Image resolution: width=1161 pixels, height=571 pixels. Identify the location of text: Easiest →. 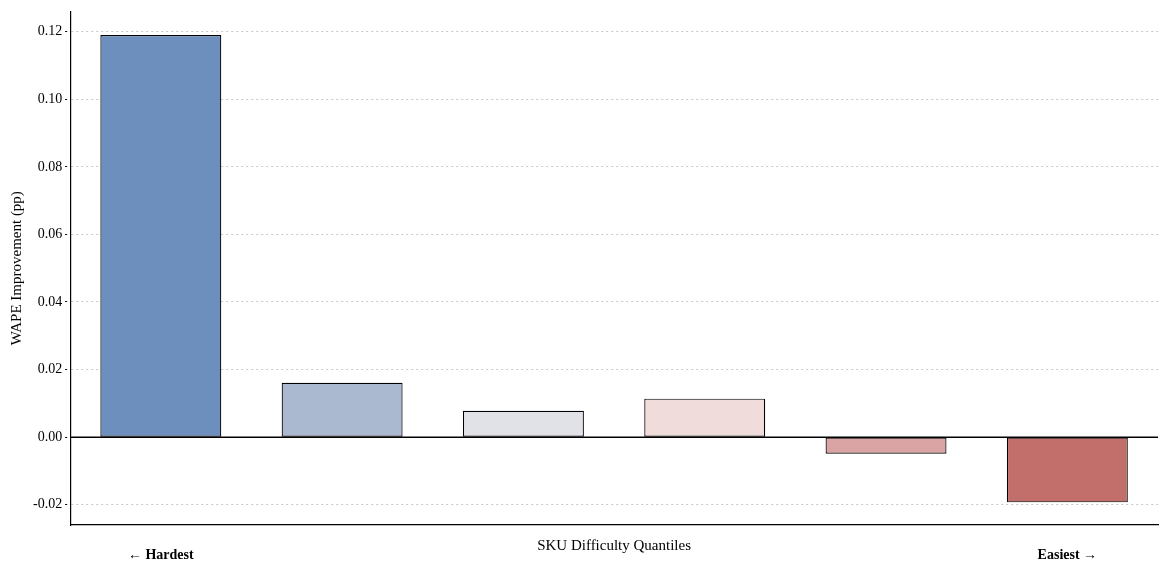
(1067, 554).